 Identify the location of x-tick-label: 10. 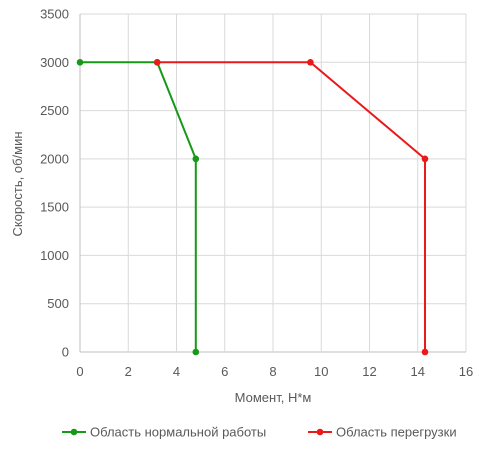
(321, 371).